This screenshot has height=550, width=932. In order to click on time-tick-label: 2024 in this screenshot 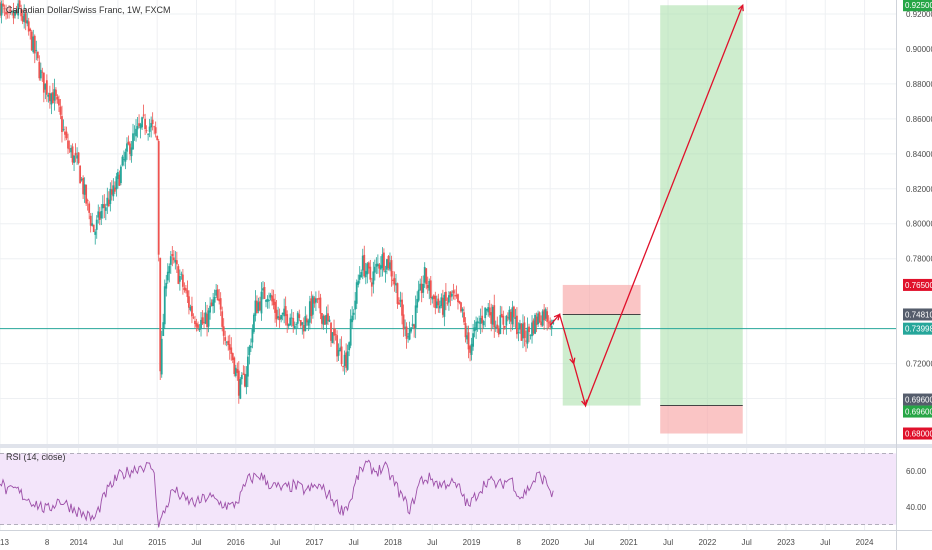, I will do `click(865, 542)`.